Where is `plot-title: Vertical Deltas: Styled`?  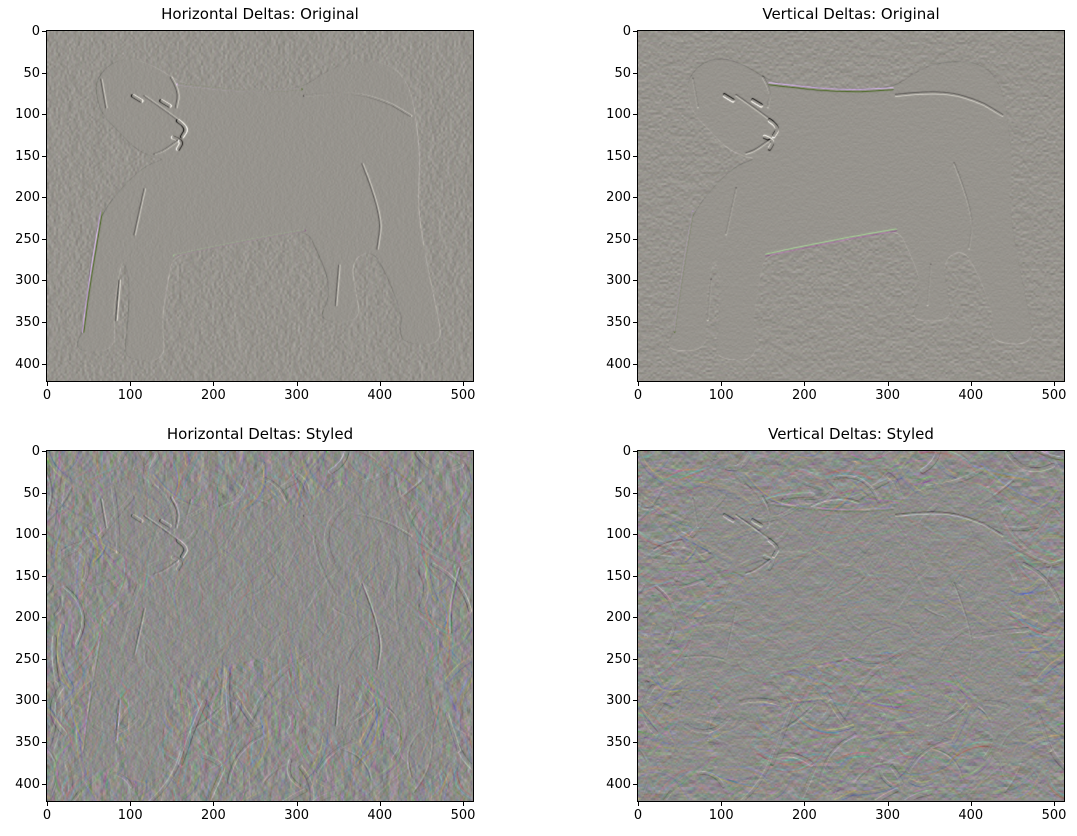 plot-title: Vertical Deltas: Styled is located at coordinates (851, 434).